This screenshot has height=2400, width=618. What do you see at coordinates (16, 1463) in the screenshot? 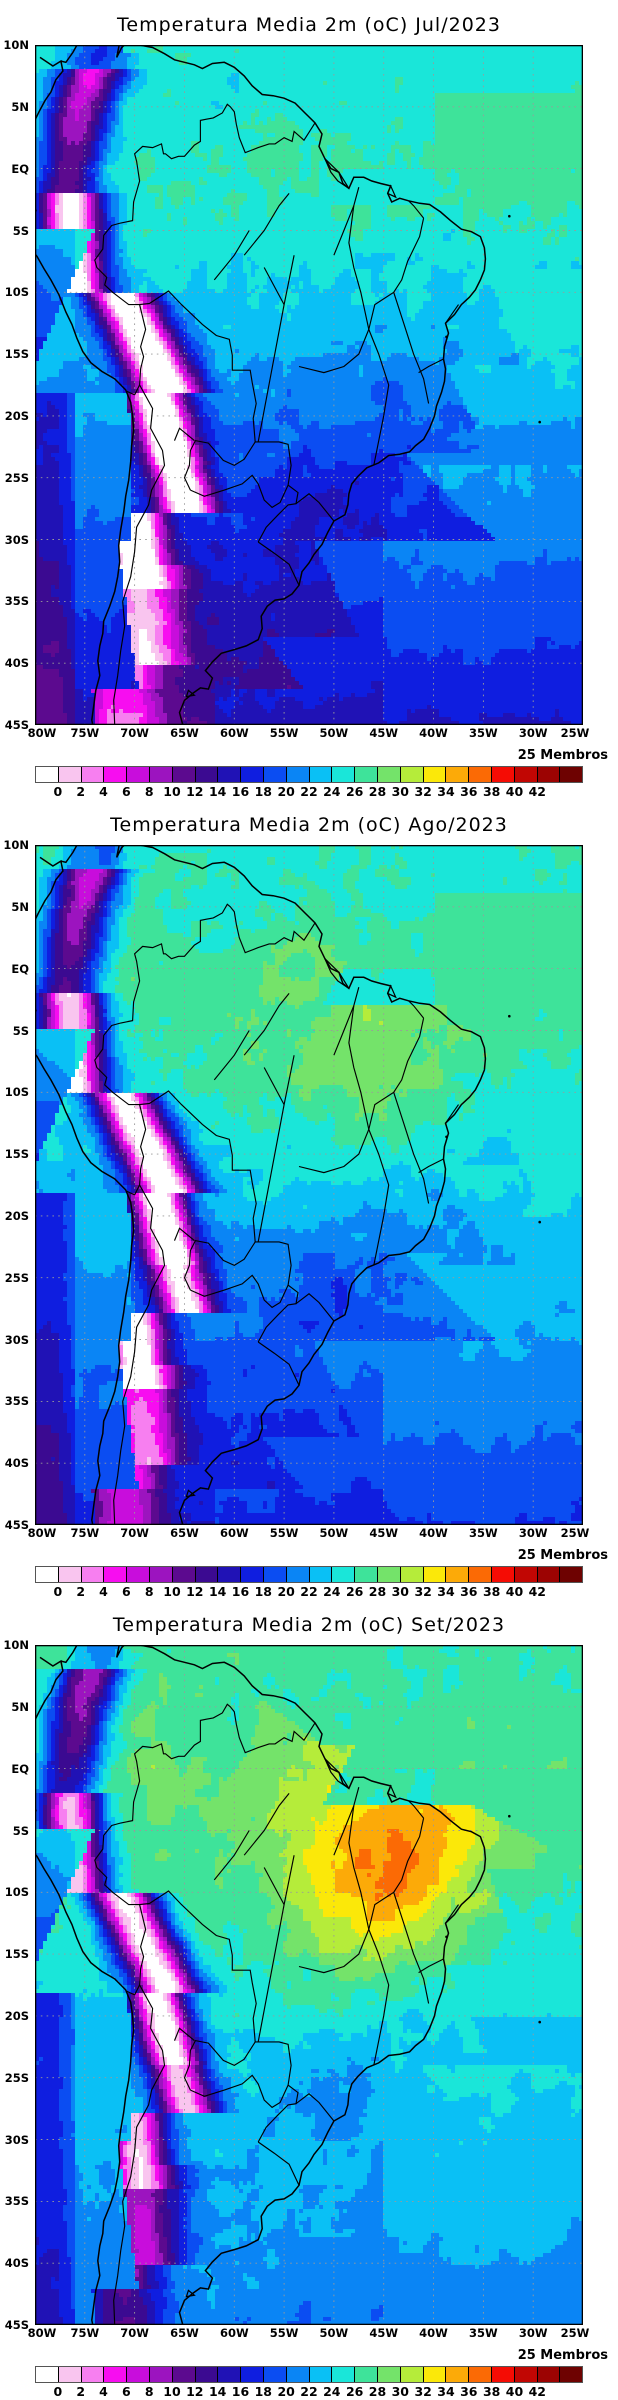
I see `latitude-tick: 40S` at bounding box center [16, 1463].